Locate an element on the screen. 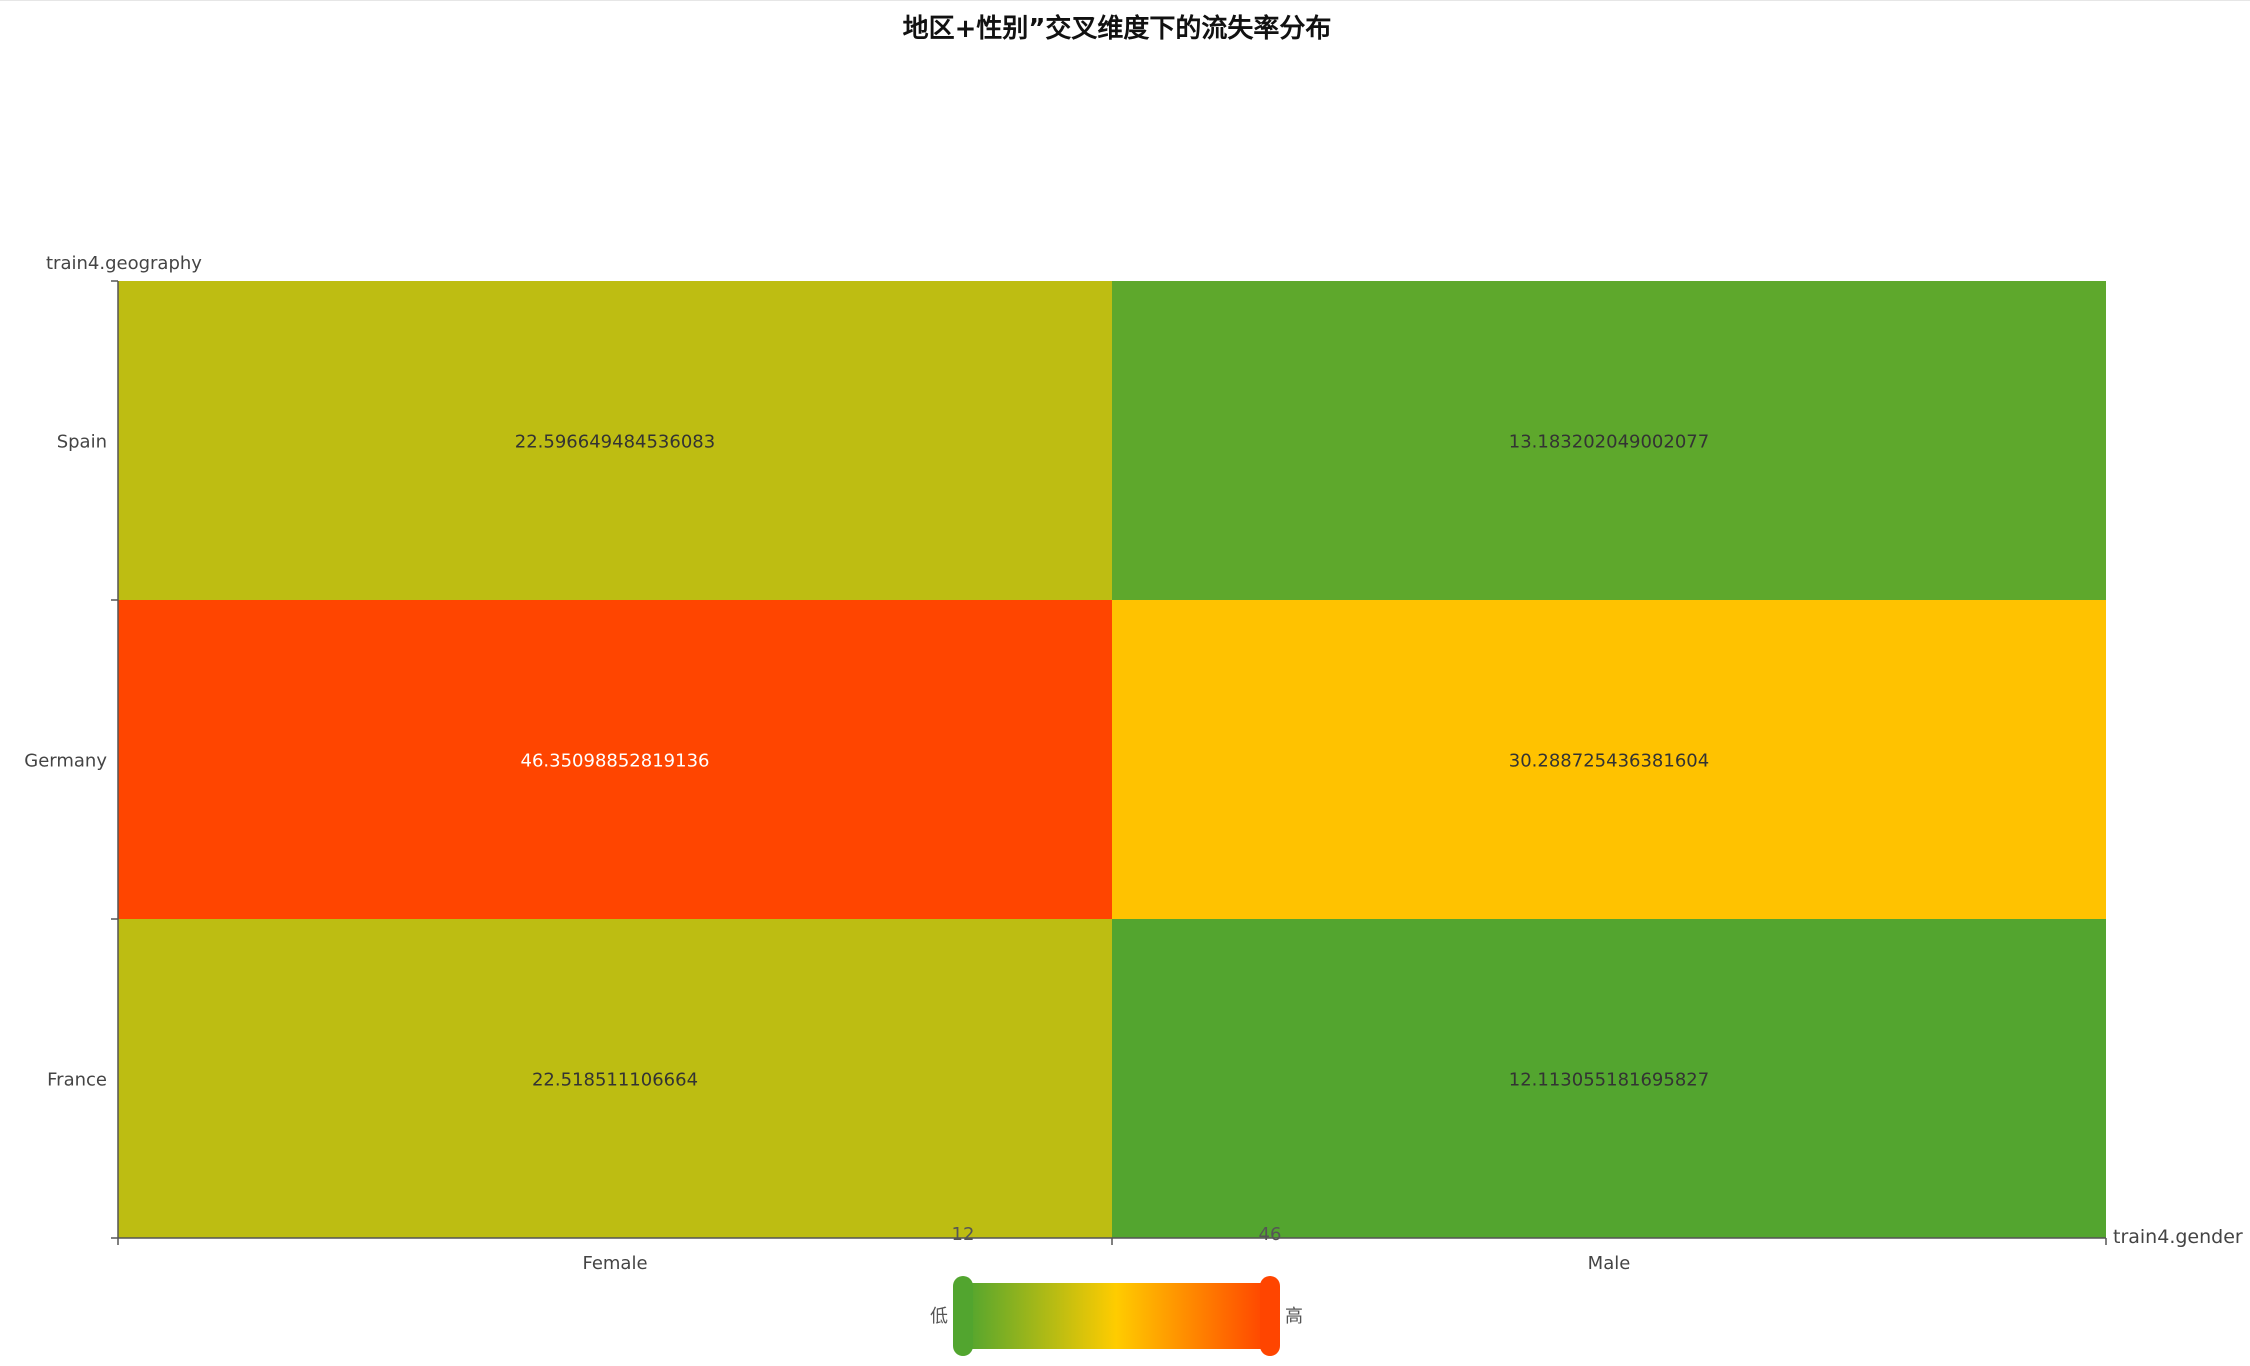 The height and width of the screenshot is (1366, 2250). heatmap-cell-label: 46.35098852819136 is located at coordinates (615, 761).